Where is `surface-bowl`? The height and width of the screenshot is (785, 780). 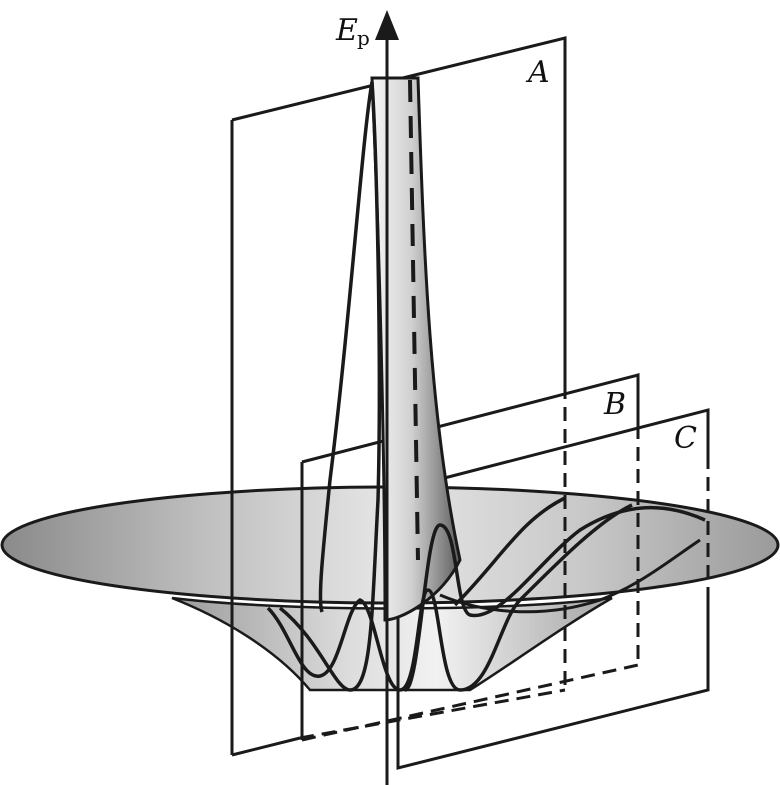 surface-bowl is located at coordinates (392, 644).